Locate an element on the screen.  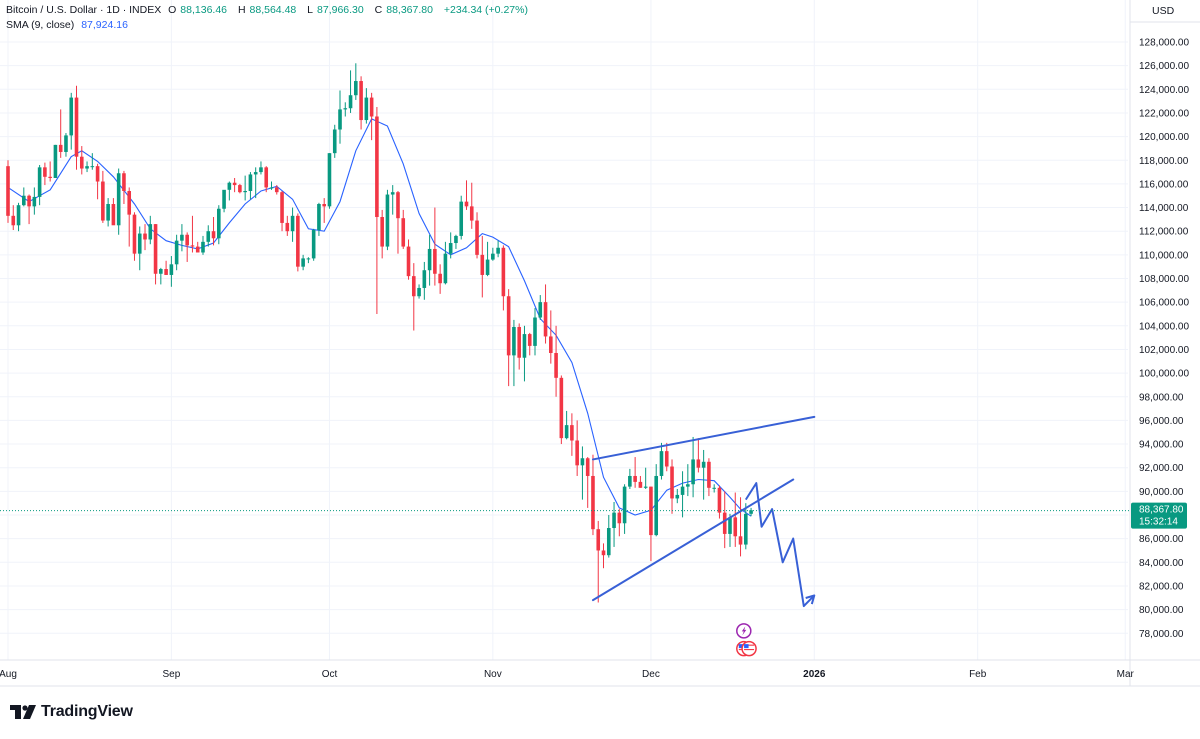
projected-path-arrow is located at coordinates (780, 545).